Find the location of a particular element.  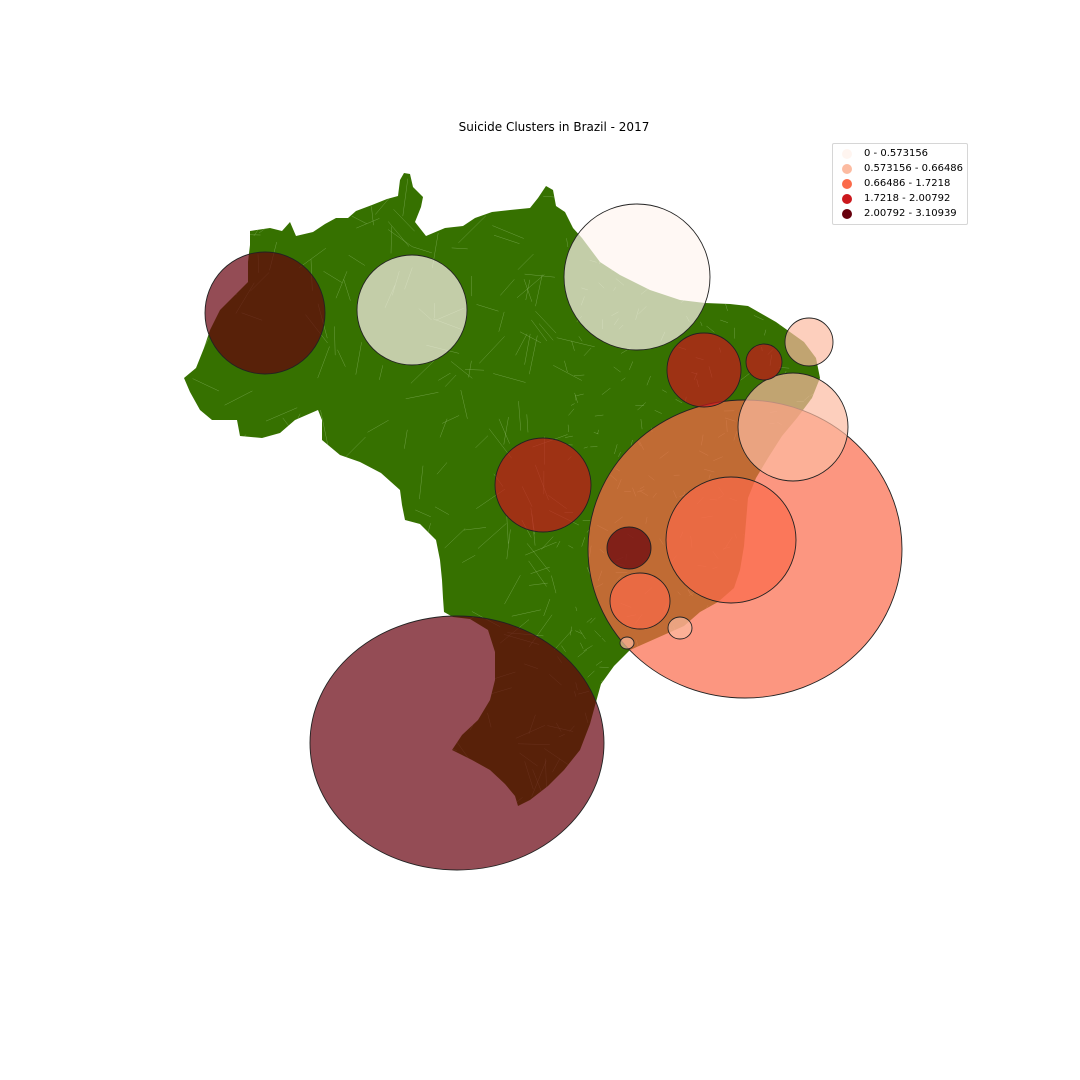

legend-item: 1.7218 - 2.00792 is located at coordinates (900, 198).